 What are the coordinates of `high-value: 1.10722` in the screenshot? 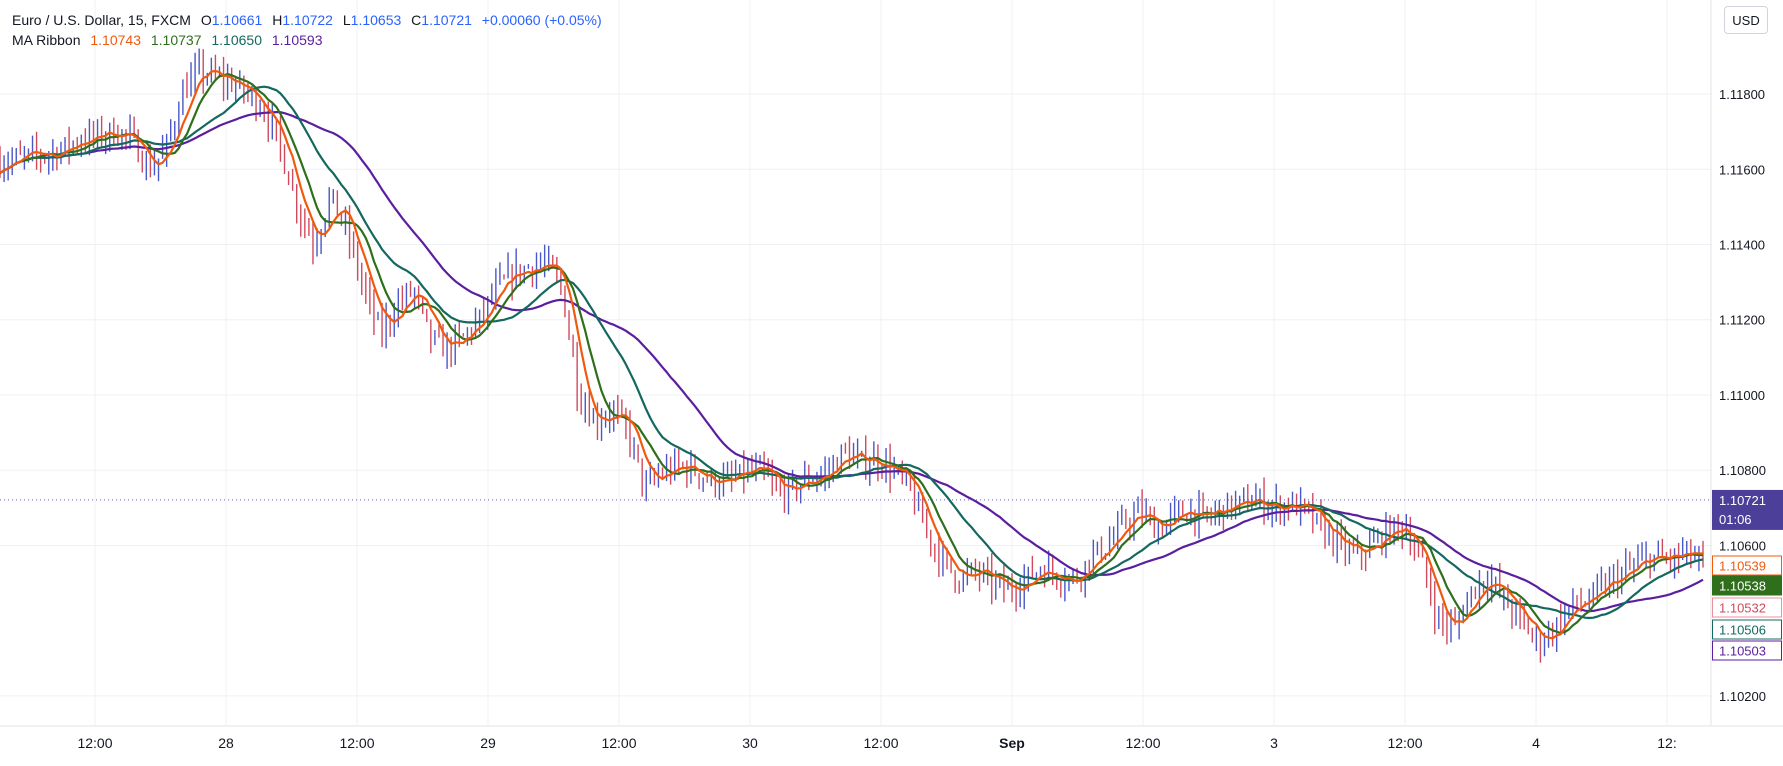 It's located at (307, 20).